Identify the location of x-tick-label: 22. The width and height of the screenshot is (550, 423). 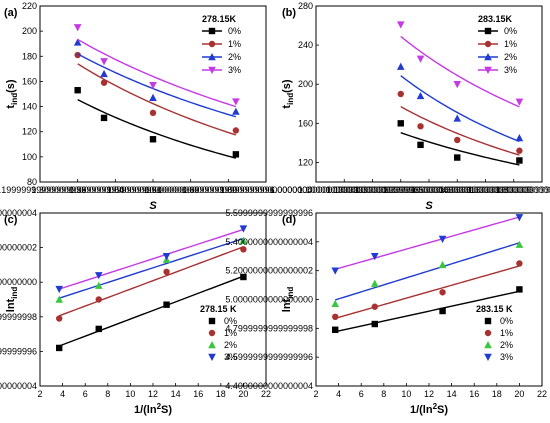
(542, 394).